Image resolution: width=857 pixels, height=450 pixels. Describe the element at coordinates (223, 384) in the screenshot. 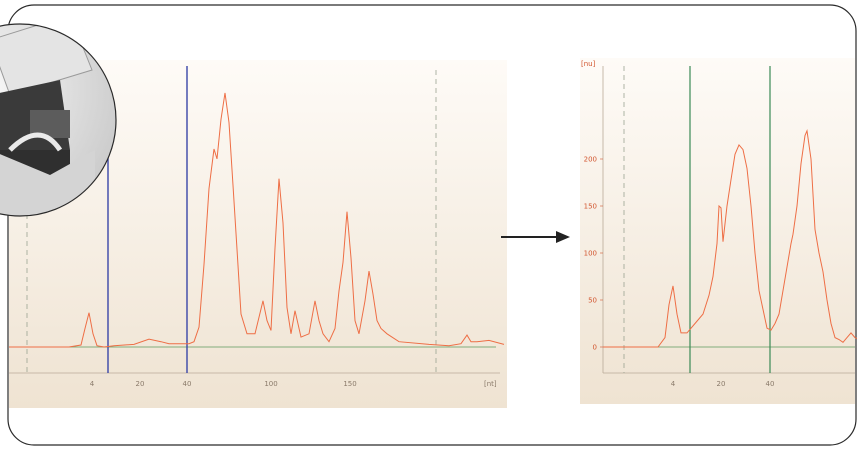

I see `left-x-tick-labels: 4 20 40 100 150` at that location.